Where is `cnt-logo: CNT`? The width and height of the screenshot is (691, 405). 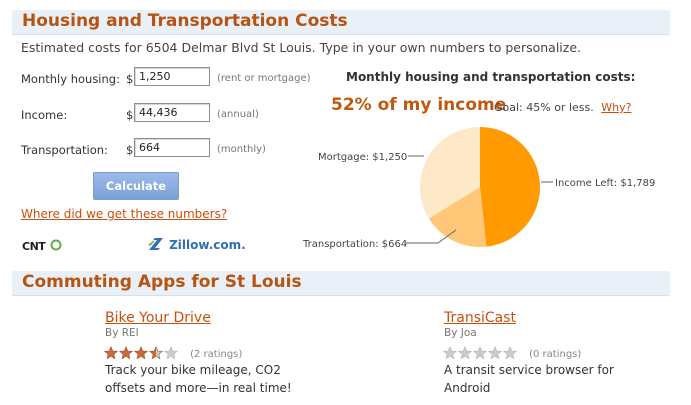
cnt-logo: CNT is located at coordinates (42, 244).